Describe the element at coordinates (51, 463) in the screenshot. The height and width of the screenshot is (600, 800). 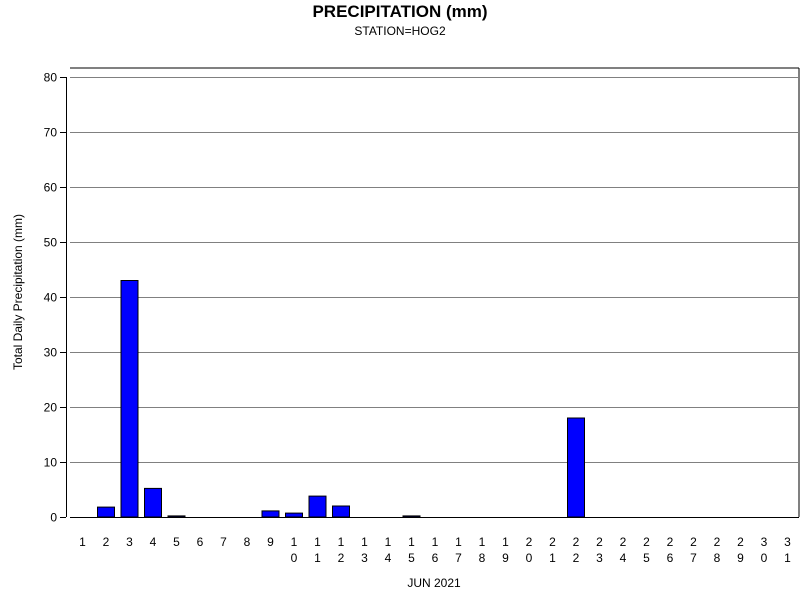
I see `y-tick-label: 10` at that location.